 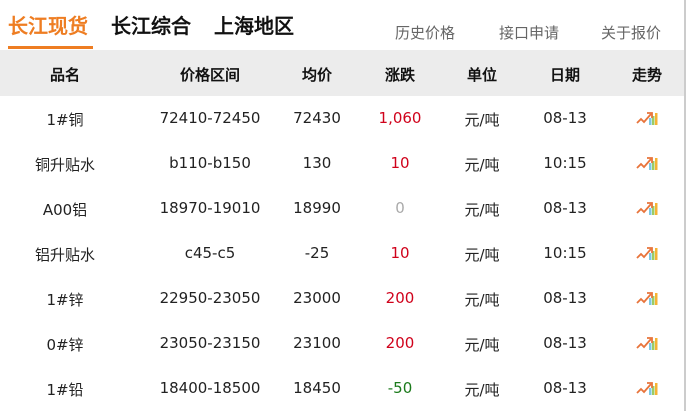 I want to click on cell-range: 22950-23050, so click(x=210, y=298).